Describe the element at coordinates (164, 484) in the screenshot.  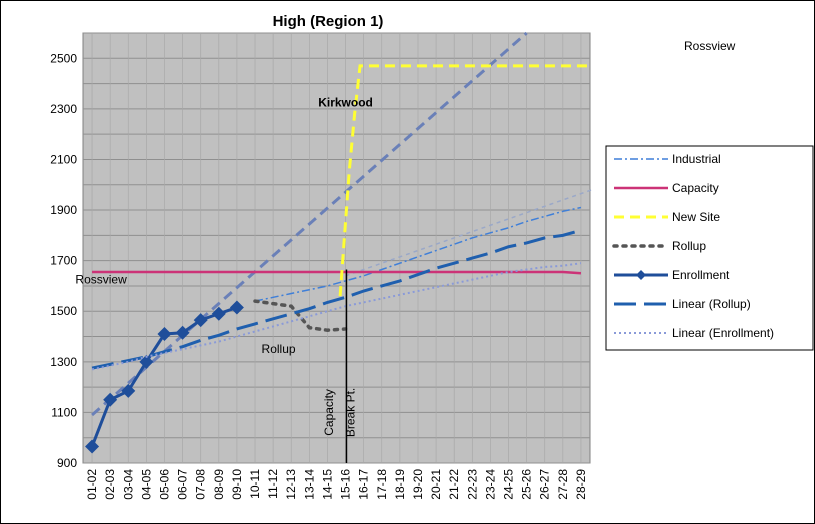
I see `x-tick-label: 05-06` at that location.